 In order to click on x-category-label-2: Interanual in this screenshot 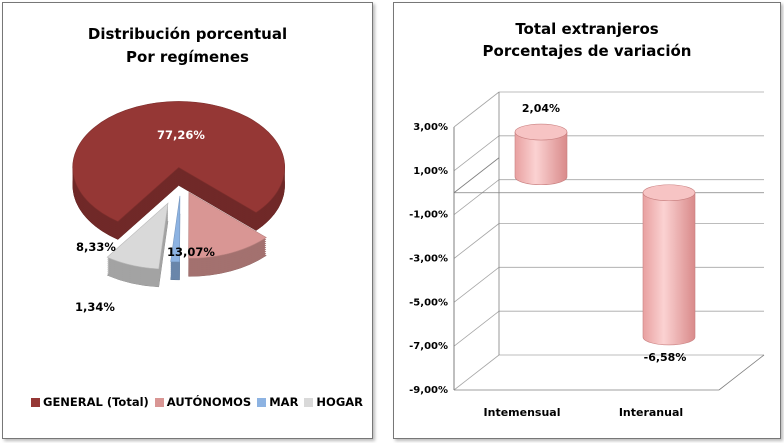, I will do `click(651, 412)`.